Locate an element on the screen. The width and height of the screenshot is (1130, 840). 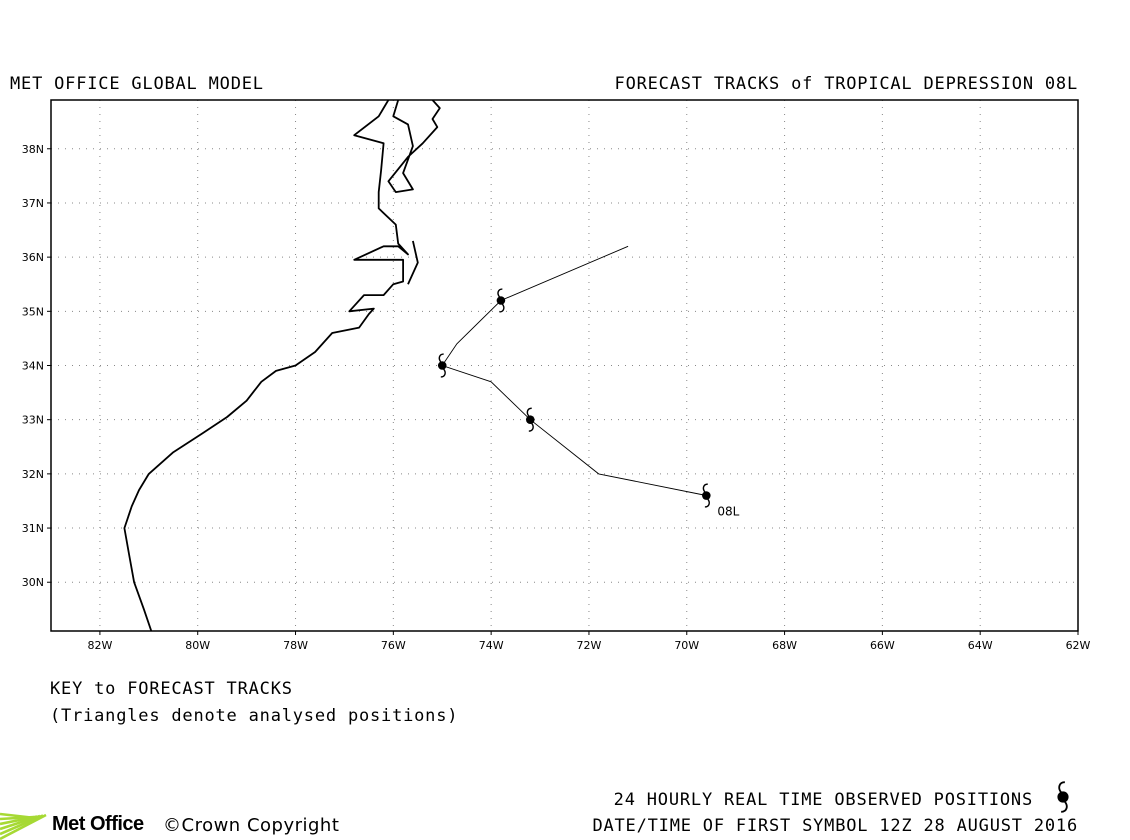
lon-label: 72W is located at coordinates (589, 645).